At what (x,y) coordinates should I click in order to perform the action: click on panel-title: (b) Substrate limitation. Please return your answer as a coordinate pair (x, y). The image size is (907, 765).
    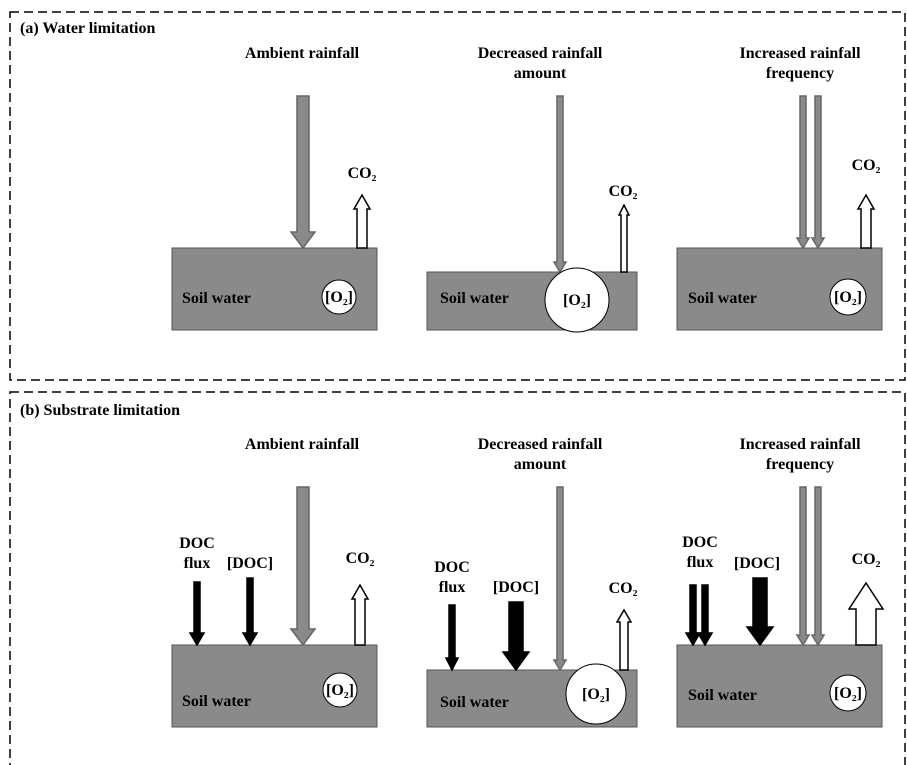
    Looking at the image, I should click on (100, 410).